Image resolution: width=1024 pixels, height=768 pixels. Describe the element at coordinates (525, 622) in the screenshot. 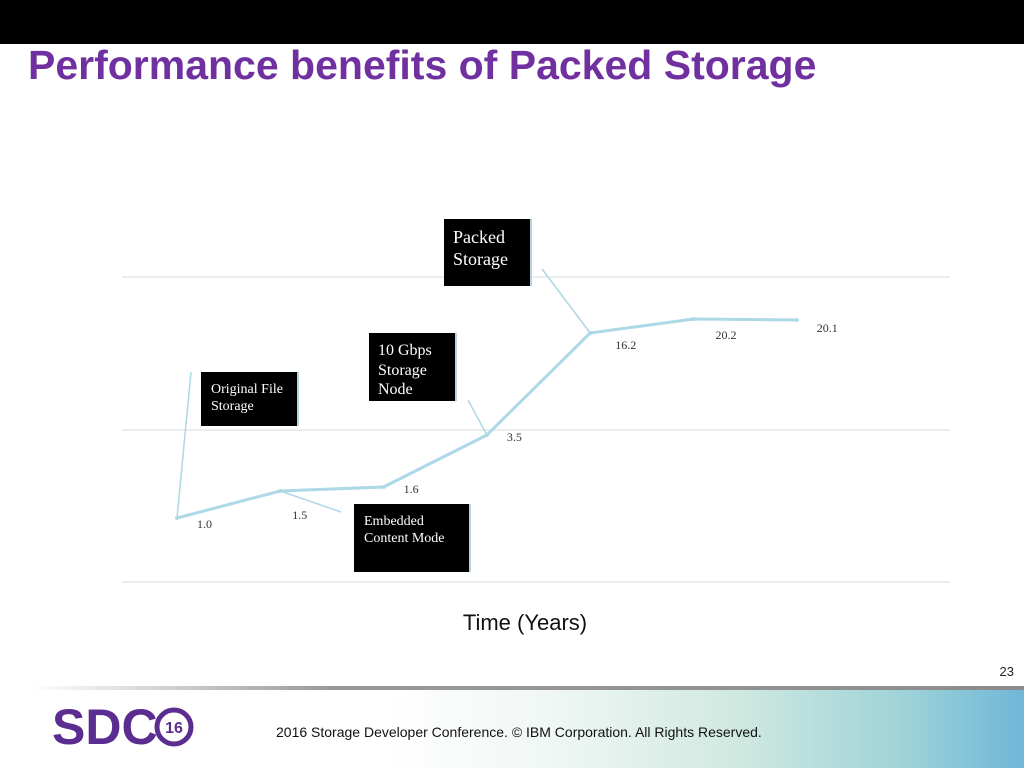

I see `x-axis-label: Time (Years)` at that location.